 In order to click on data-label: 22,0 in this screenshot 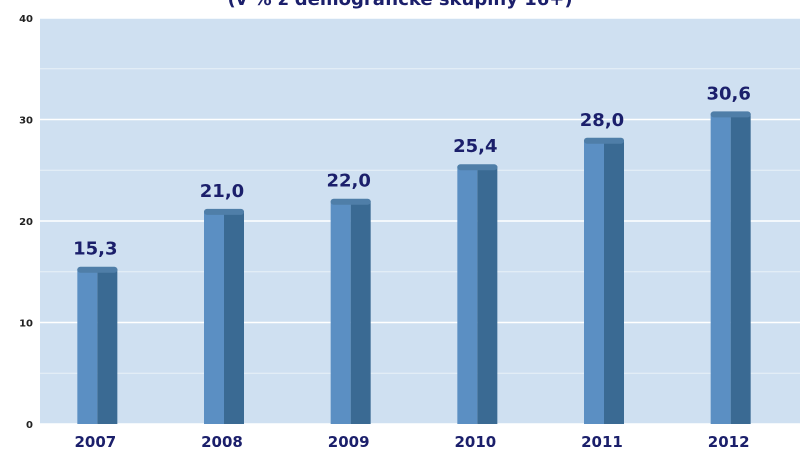, I will do `click(348, 181)`.